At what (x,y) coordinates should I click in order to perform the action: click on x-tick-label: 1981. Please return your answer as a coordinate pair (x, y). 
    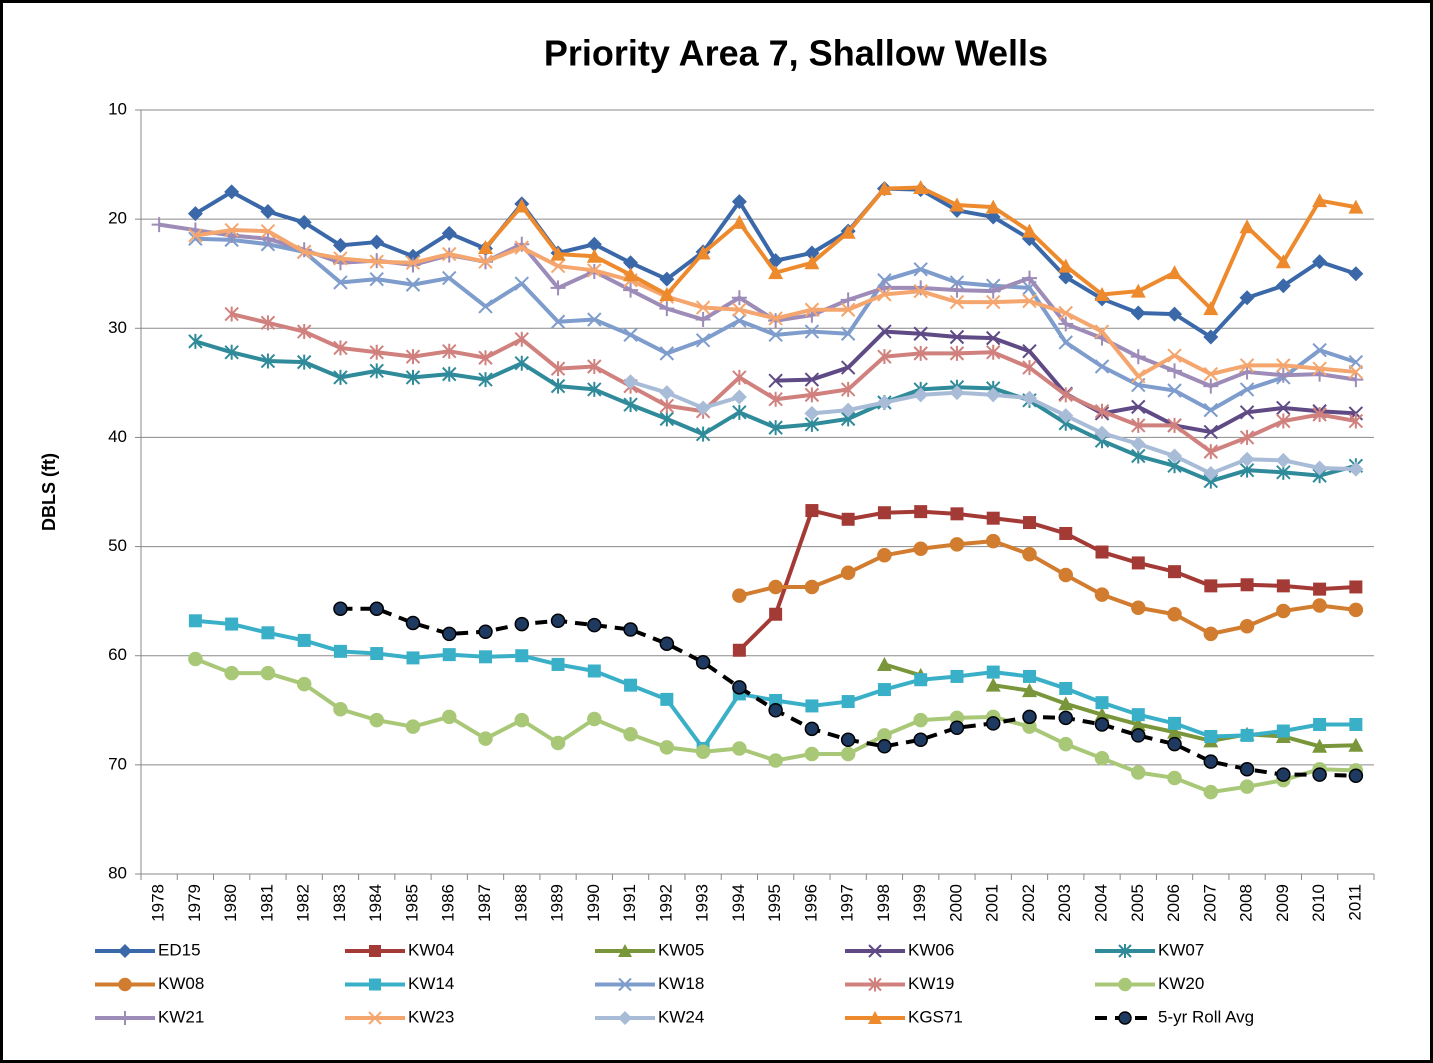
    Looking at the image, I should click on (266, 903).